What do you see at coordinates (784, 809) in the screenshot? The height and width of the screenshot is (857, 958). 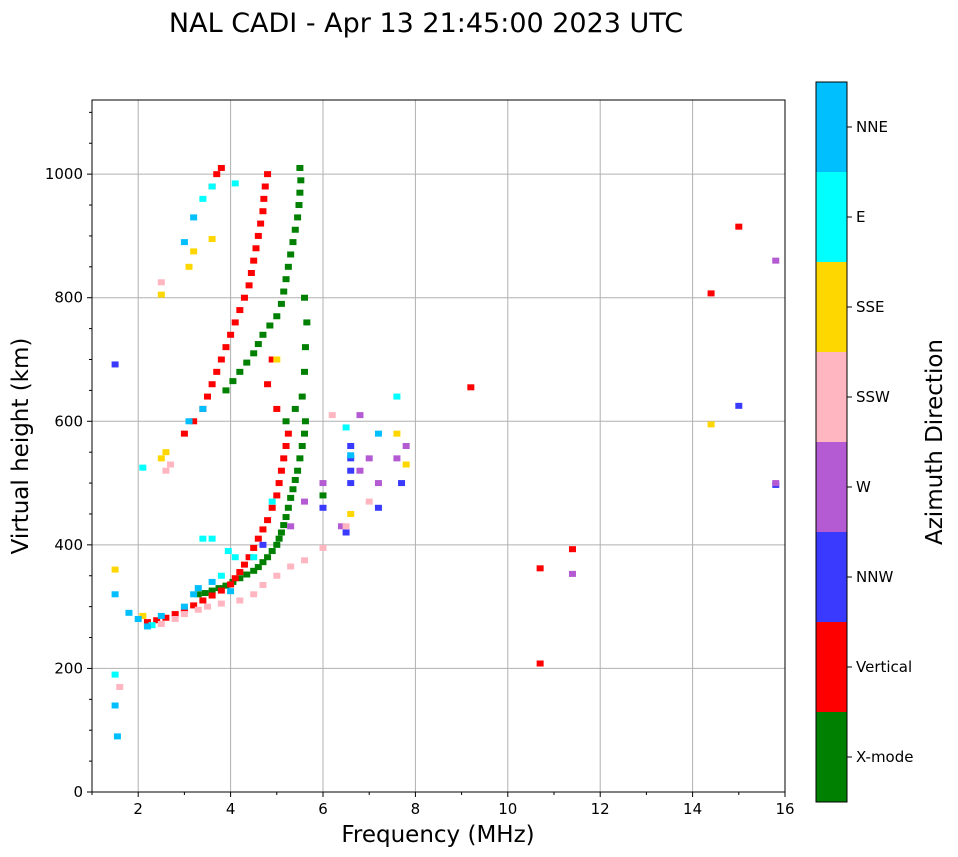 I see `x-tick-label: 16` at bounding box center [784, 809].